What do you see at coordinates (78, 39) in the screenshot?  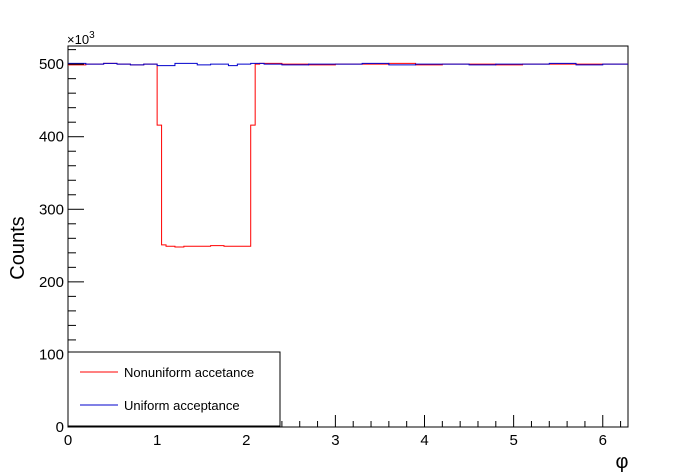 I see `y-exponent-base: ×10` at bounding box center [78, 39].